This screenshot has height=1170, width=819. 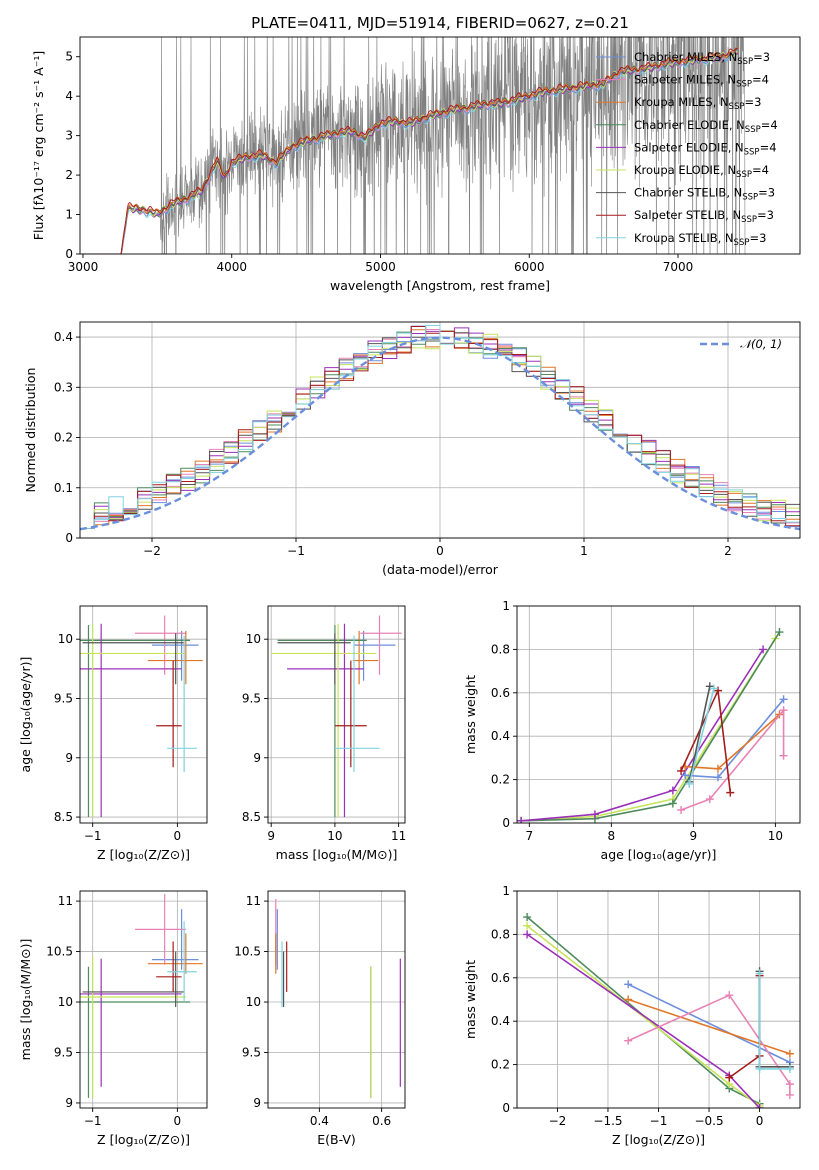 I want to click on residuals-legend: 𝒩(0, 1), so click(x=741, y=344).